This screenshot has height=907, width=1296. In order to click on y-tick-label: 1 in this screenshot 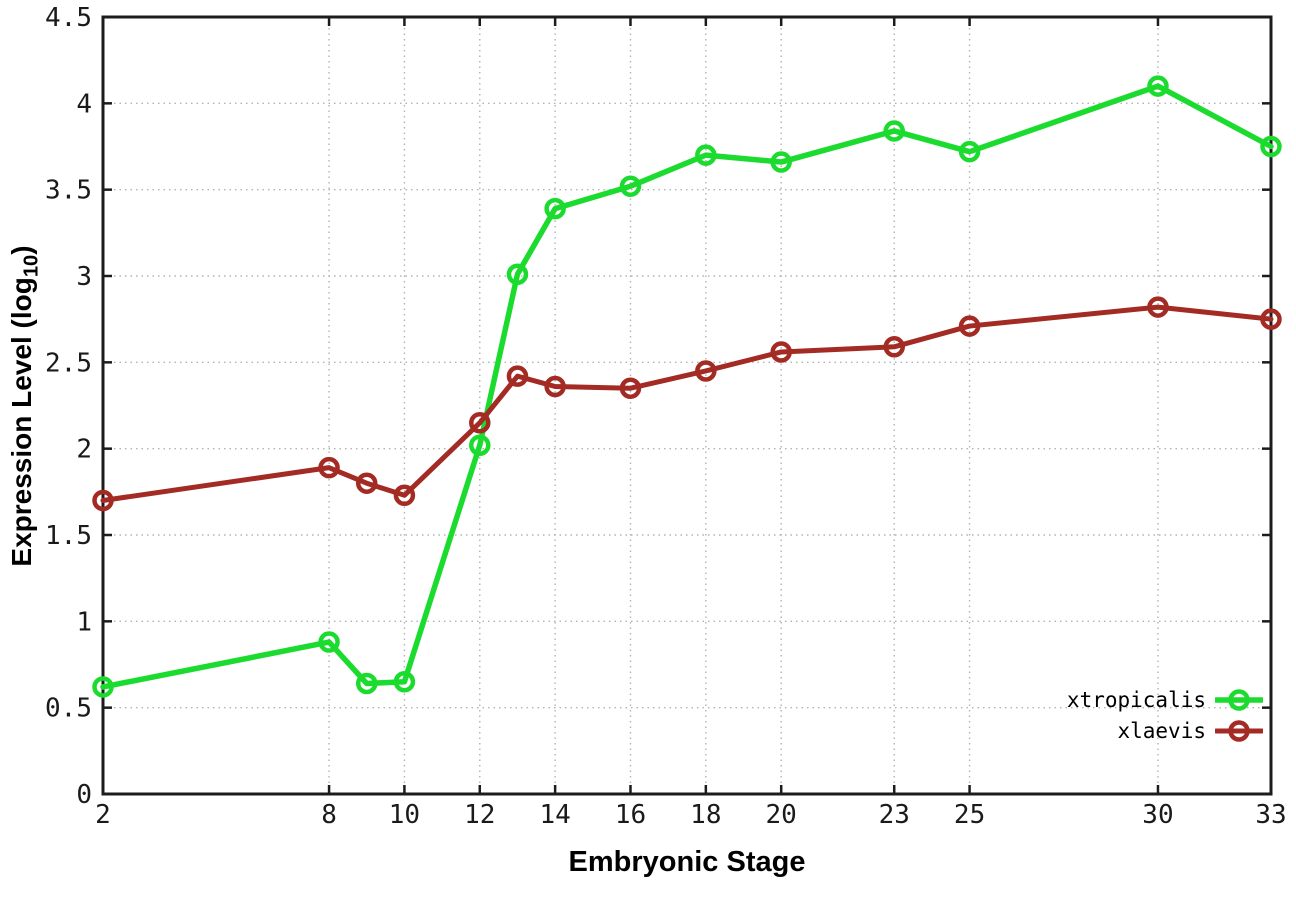, I will do `click(84, 622)`.